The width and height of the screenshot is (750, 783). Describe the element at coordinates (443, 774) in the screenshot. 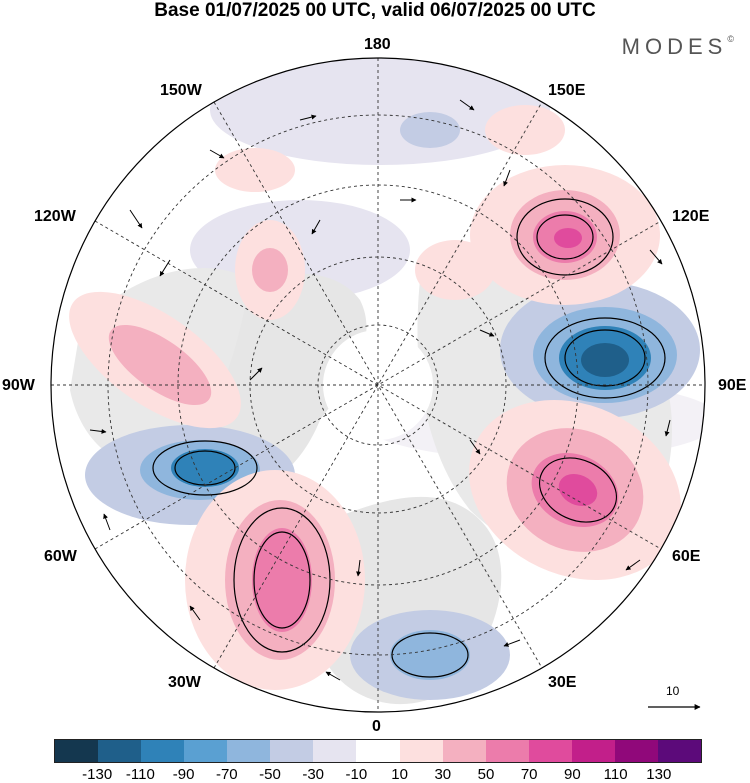

I see `colorbar-tick-label: 30` at that location.